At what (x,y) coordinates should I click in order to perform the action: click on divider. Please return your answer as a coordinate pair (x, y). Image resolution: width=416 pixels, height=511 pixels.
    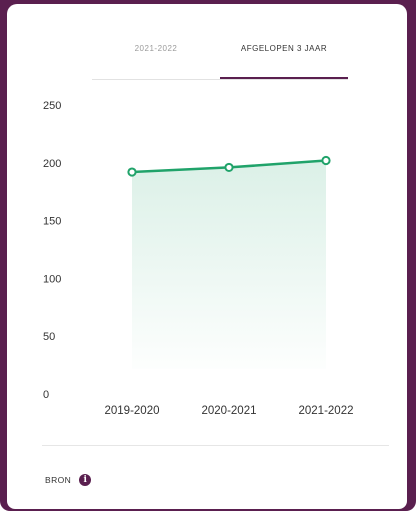
    Looking at the image, I should click on (215, 445).